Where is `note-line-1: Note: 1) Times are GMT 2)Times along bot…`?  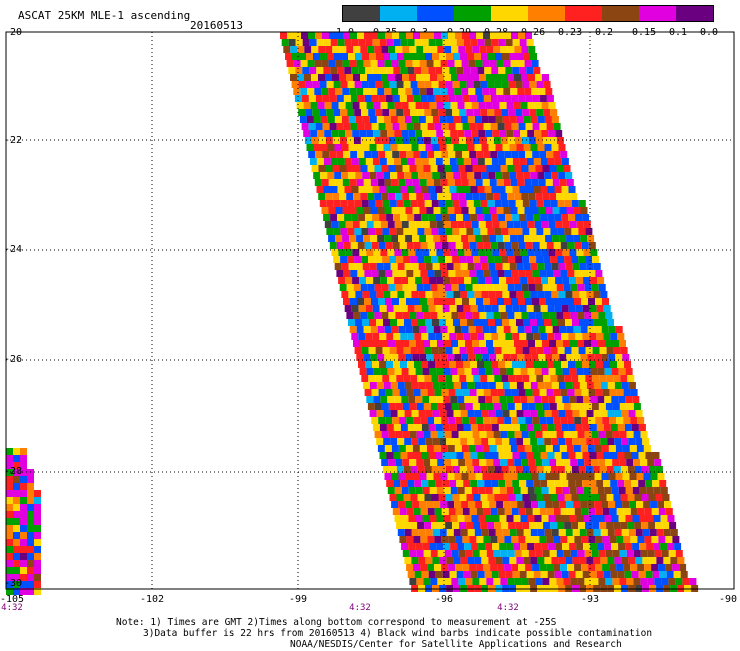 note-line-1: Note: 1) Times are GMT 2)Times along bot… is located at coordinates (336, 622).